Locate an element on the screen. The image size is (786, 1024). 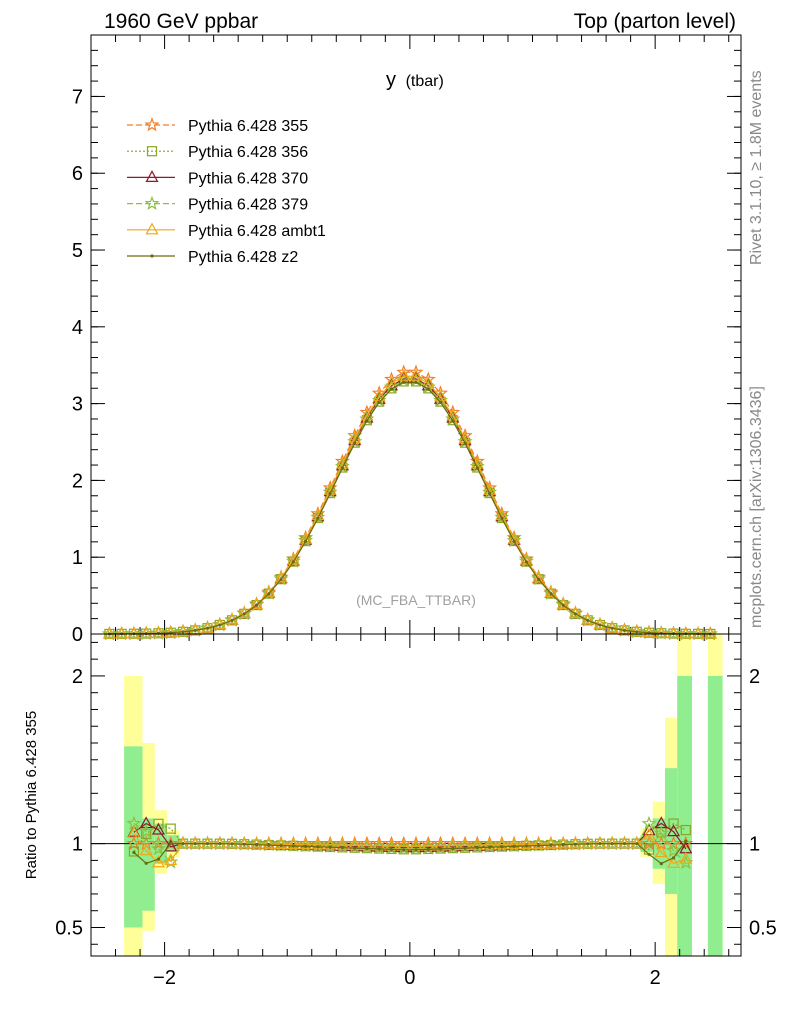
ratio-series-group is located at coordinates (410, 842).